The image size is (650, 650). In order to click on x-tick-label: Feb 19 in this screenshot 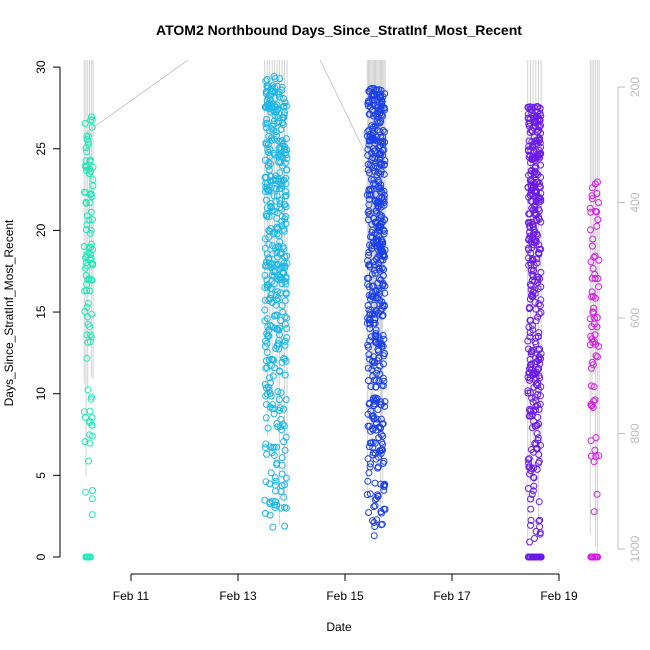, I will do `click(559, 596)`.